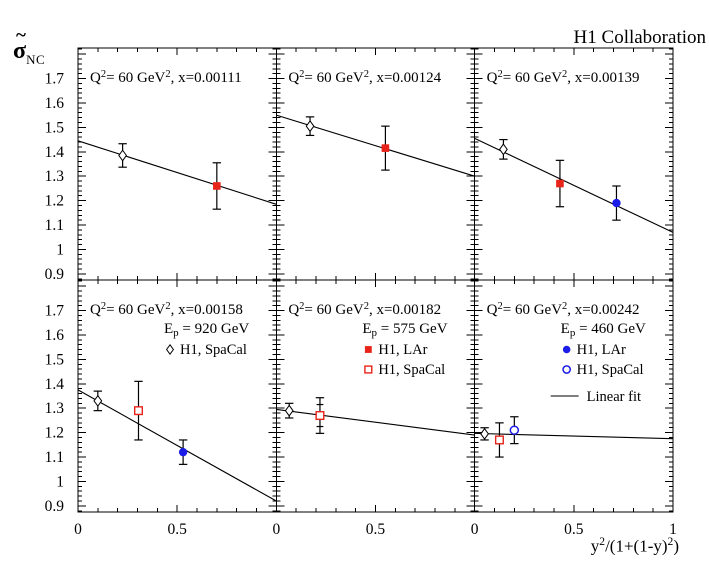 This screenshot has width=709, height=567. What do you see at coordinates (634, 545) in the screenshot?
I see `x-axis-label: y2/(1+(1-y)2)` at bounding box center [634, 545].